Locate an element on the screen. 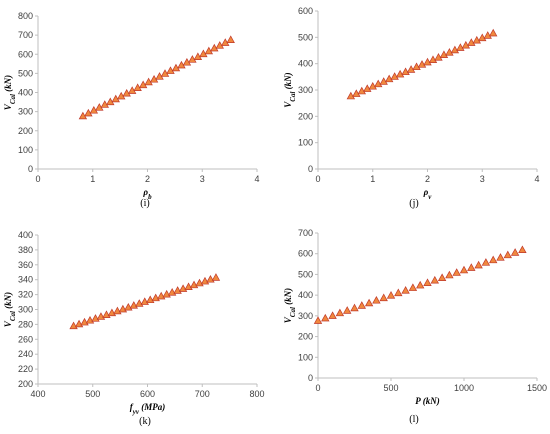  x-tick-label: 400 is located at coordinates (37, 394).